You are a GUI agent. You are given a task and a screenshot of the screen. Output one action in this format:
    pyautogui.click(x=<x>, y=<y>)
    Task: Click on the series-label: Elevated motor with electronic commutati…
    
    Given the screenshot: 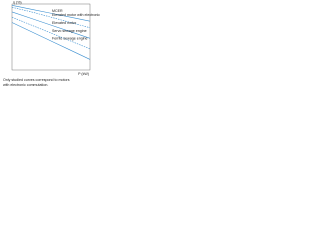 What is the action you would take?
    pyautogui.click(x=76, y=15)
    